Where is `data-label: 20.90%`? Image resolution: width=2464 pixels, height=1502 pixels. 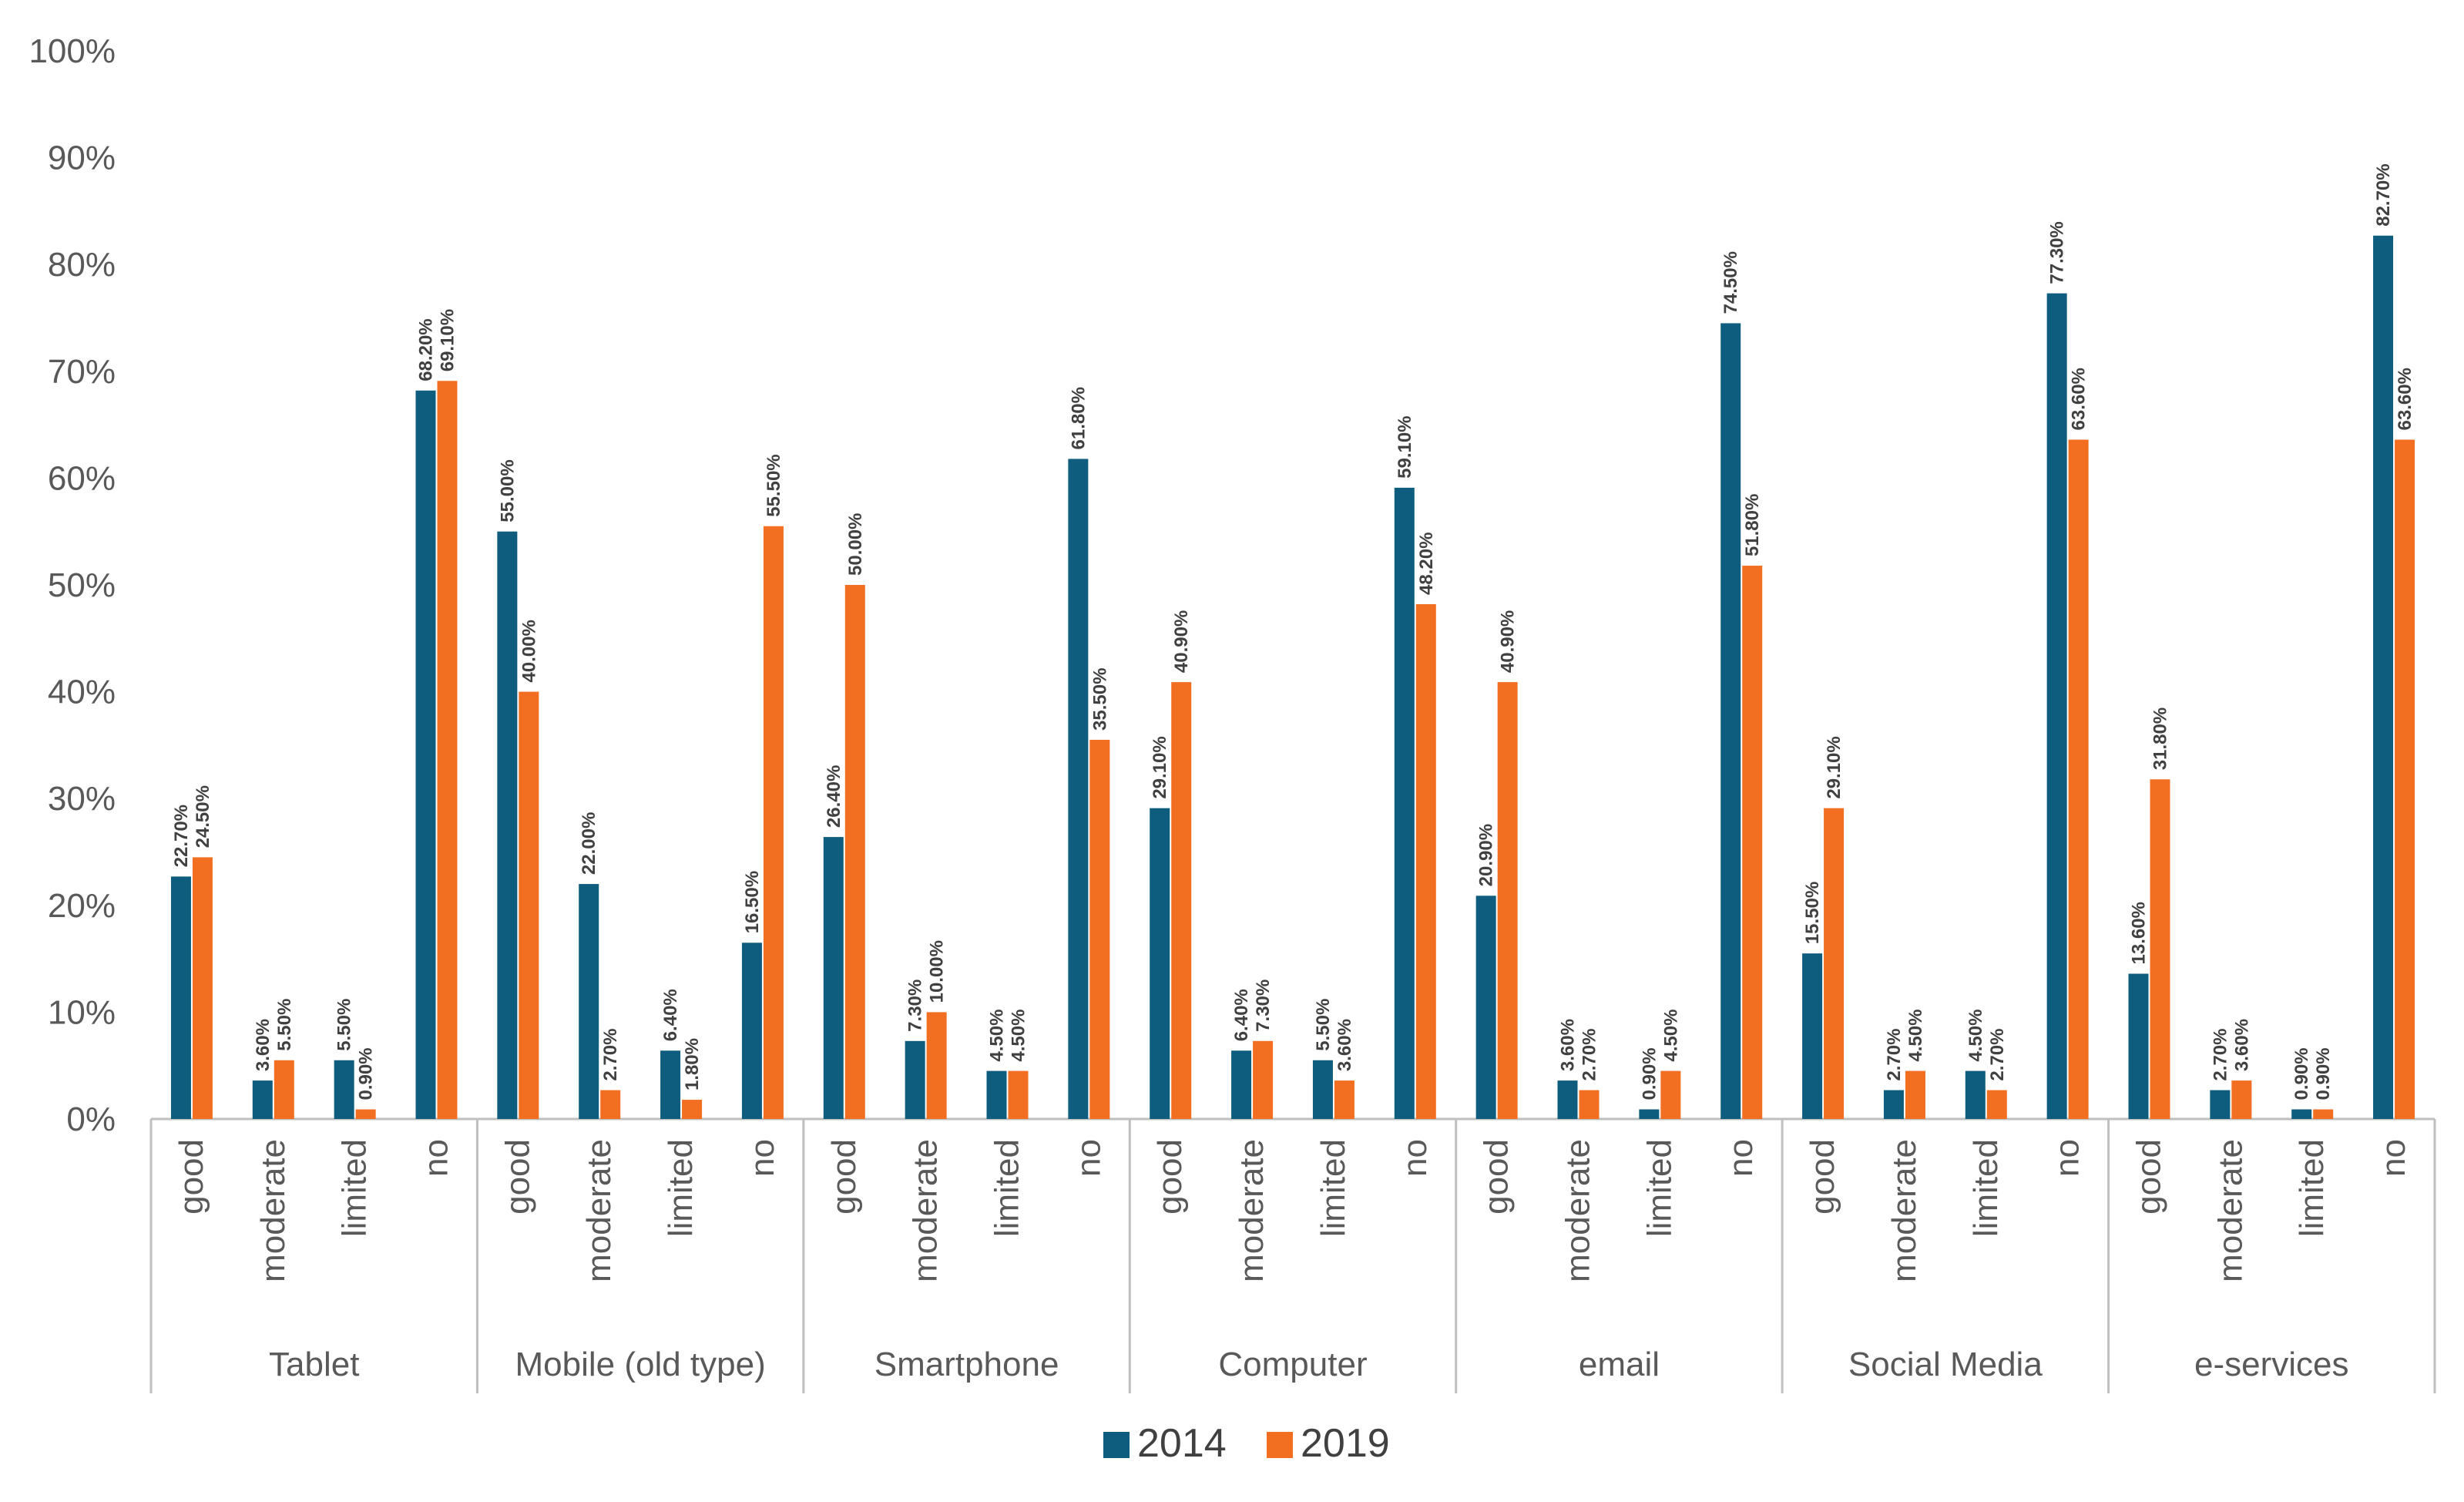
data-label: 20.90% is located at coordinates (1487, 855).